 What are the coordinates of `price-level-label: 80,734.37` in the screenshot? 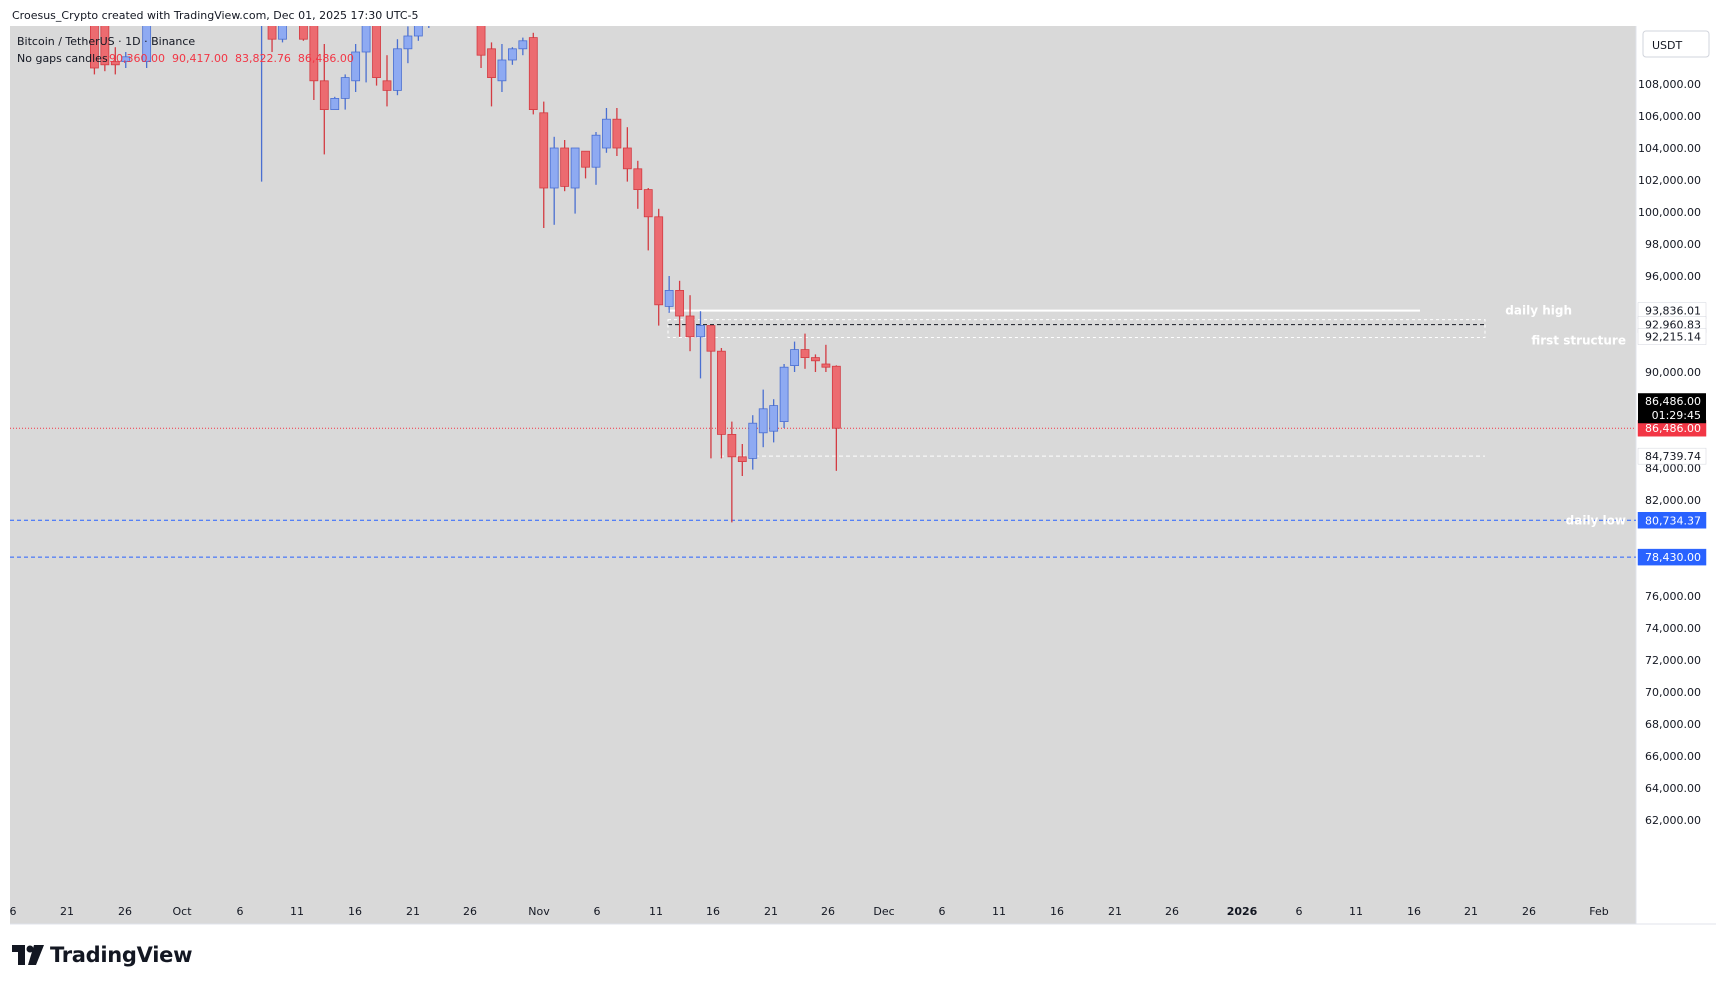 It's located at (1672, 520).